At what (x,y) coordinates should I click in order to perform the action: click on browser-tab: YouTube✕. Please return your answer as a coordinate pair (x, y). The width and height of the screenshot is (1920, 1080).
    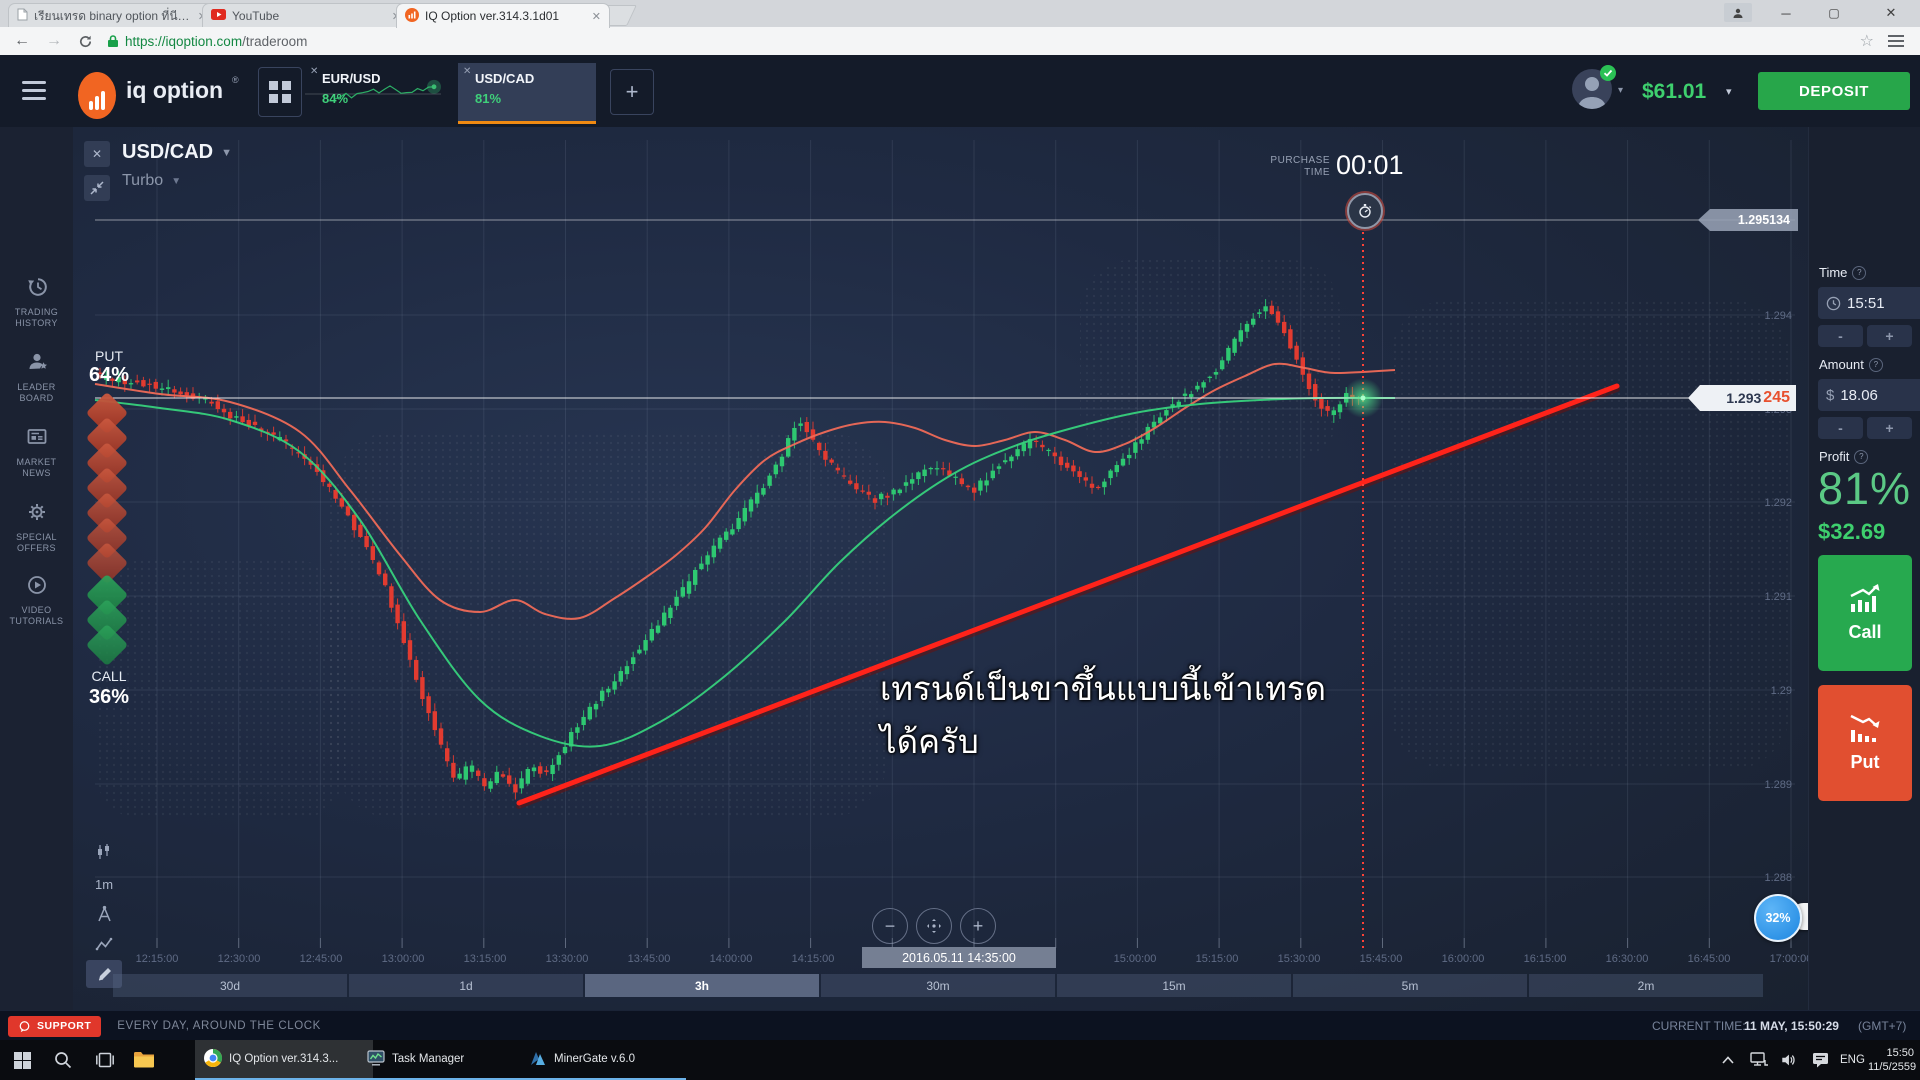
    Looking at the image, I should click on (306, 15).